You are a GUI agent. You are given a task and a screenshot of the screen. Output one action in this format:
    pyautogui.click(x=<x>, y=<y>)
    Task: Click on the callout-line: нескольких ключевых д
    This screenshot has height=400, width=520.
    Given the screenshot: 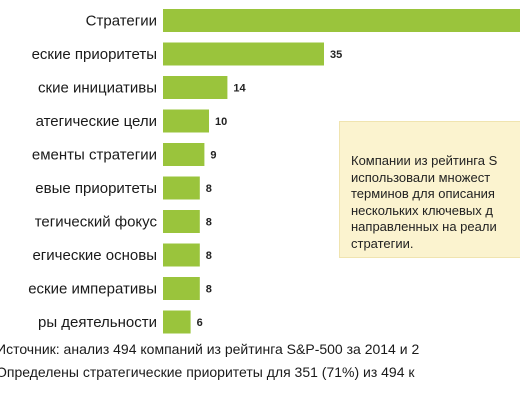 What is the action you would take?
    pyautogui.click(x=422, y=210)
    